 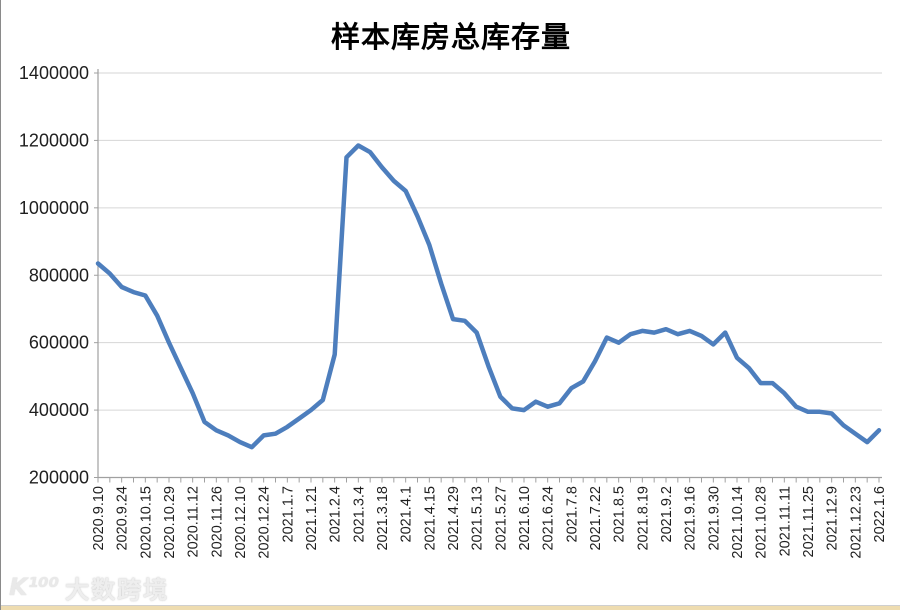 What do you see at coordinates (59, 478) in the screenshot?
I see `y-axis-label: 200000` at bounding box center [59, 478].